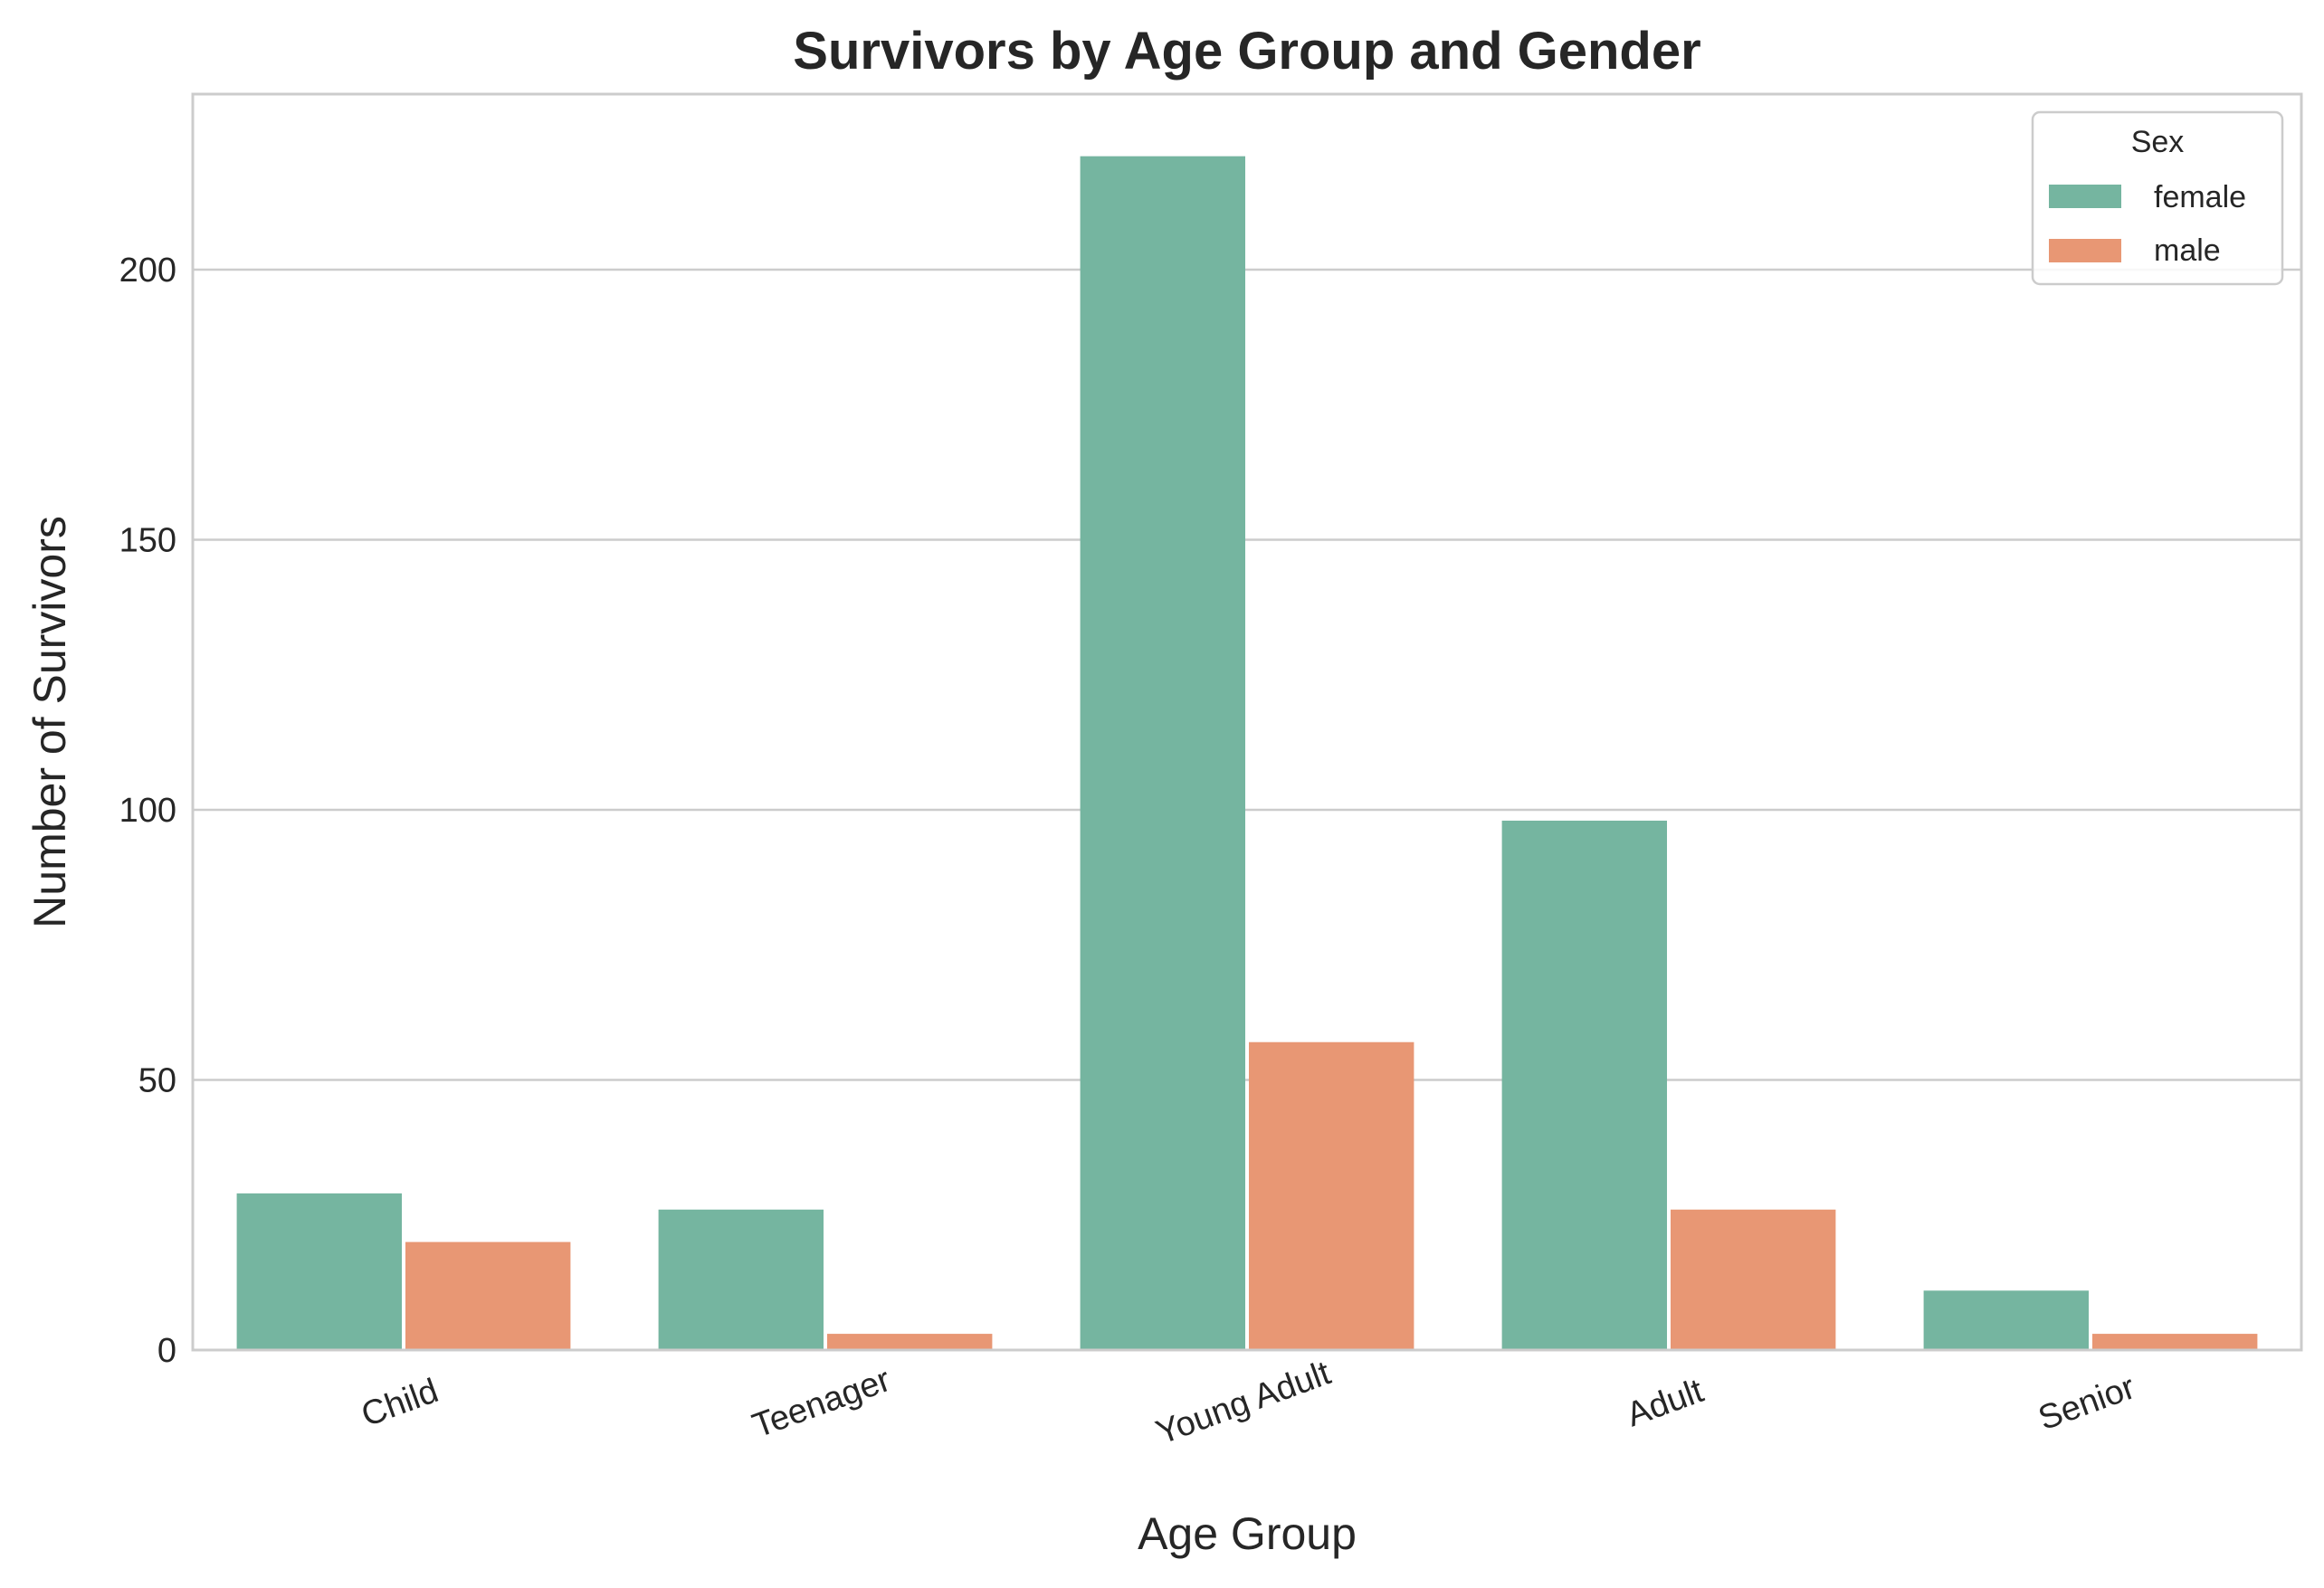 The width and height of the screenshot is (2324, 1588). What do you see at coordinates (2200, 197) in the screenshot?
I see `legend-label-female: female` at bounding box center [2200, 197].